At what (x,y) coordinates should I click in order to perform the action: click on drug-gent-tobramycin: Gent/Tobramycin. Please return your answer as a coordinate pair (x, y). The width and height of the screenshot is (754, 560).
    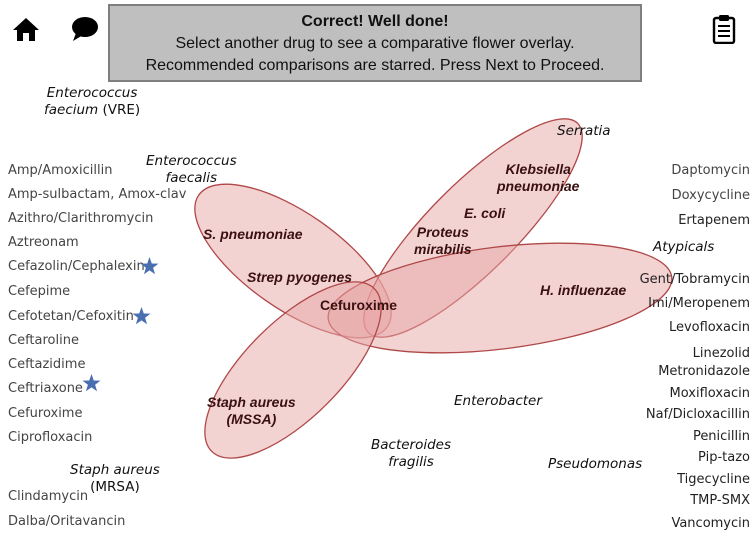
    Looking at the image, I should click on (694, 279).